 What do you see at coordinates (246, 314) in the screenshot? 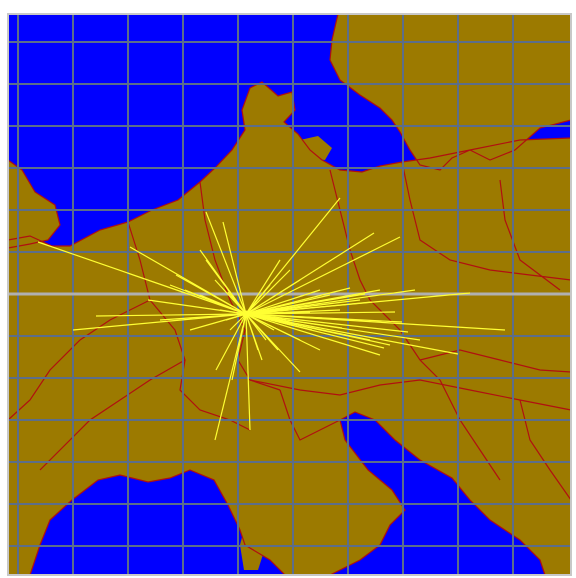
I see `hub-point` at bounding box center [246, 314].